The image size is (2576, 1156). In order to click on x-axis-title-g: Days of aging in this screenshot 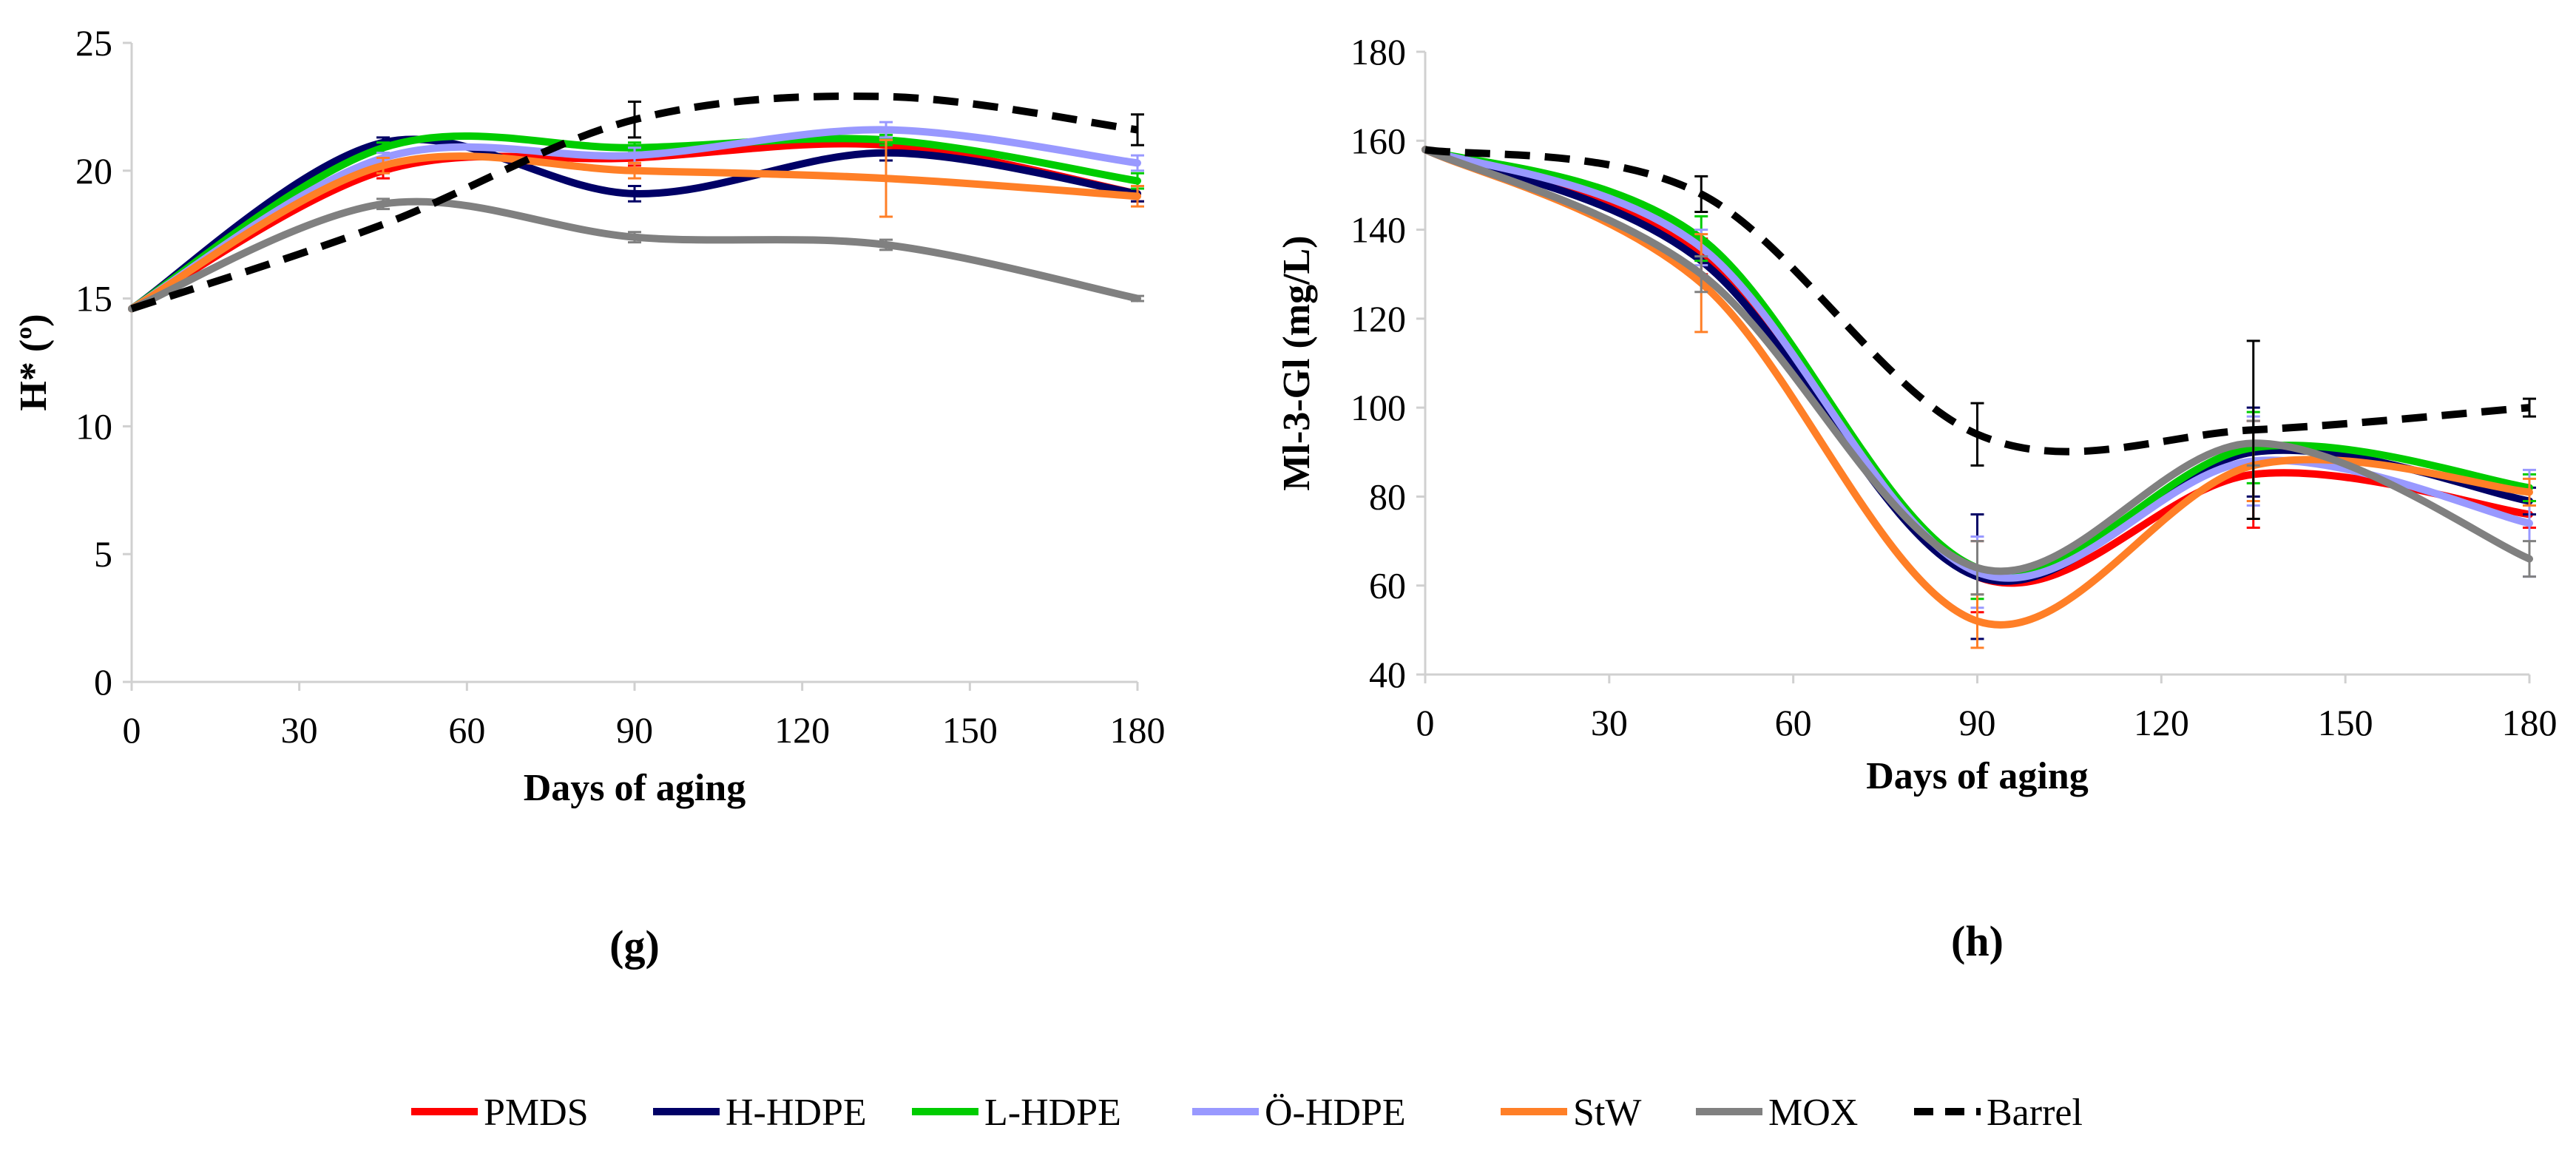, I will do `click(635, 788)`.